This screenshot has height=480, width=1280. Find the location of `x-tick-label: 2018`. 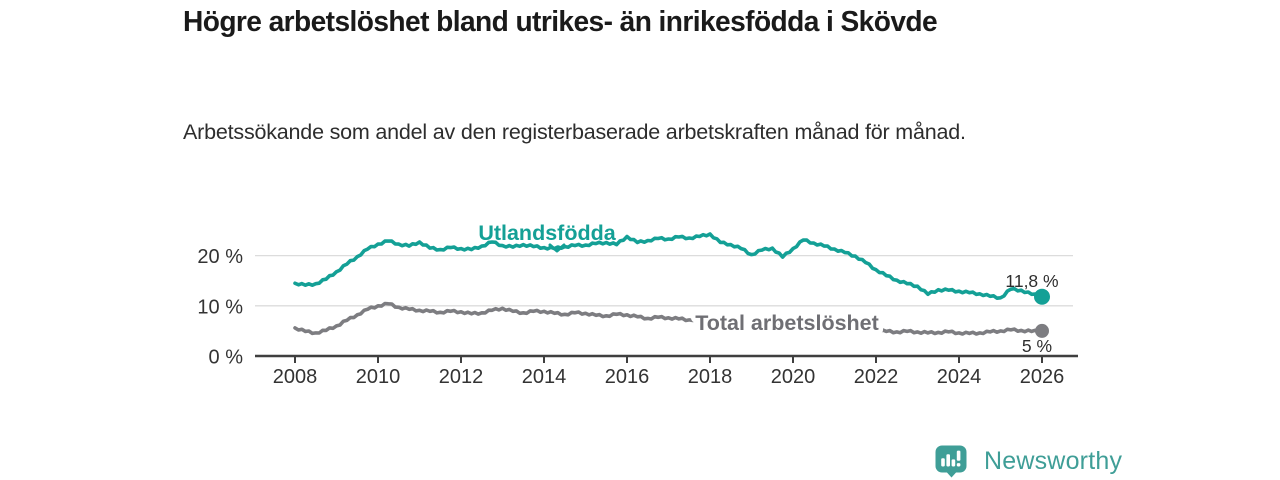

x-tick-label: 2018 is located at coordinates (710, 377).